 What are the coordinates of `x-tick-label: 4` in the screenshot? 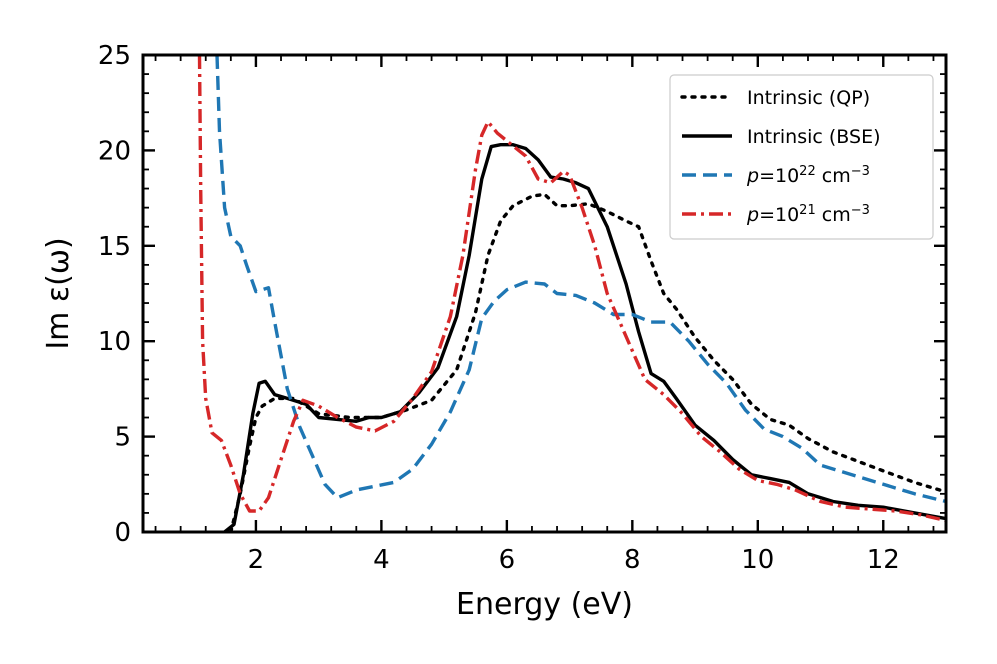 It's located at (381, 560).